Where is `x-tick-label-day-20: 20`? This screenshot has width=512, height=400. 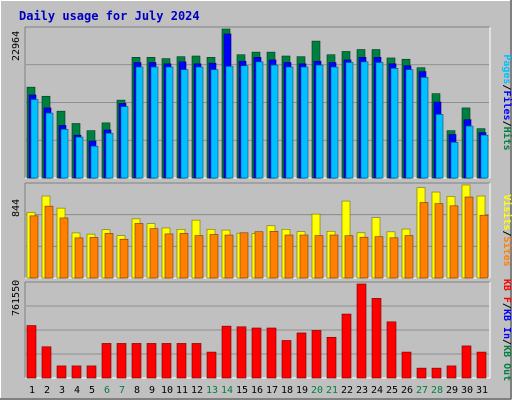
x-tick-label-day-20: 20 is located at coordinates (317, 390).